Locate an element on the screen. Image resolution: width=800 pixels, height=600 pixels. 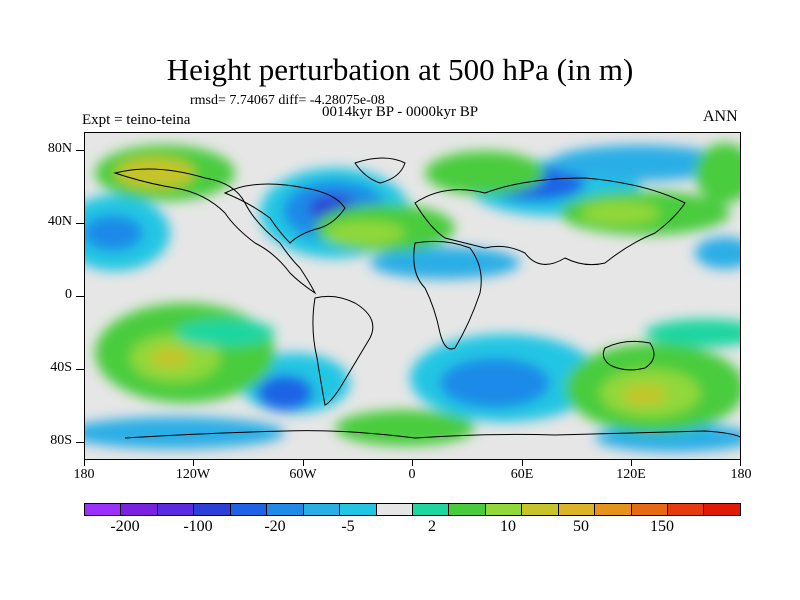
map-title: Height perturbation at 500 hPa (in m) is located at coordinates (400, 69).